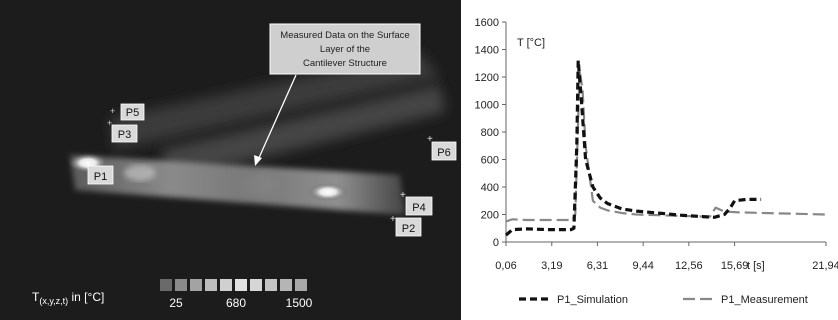 The height and width of the screenshot is (320, 838). Describe the element at coordinates (258, 160) in the screenshot. I see `arrow-head-icon` at that location.